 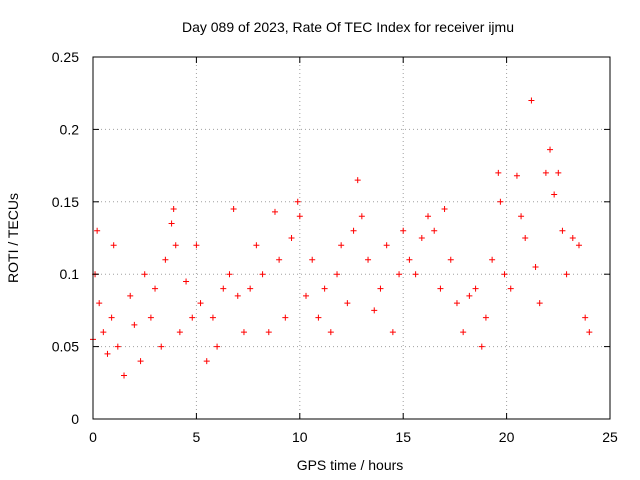 What do you see at coordinates (70, 274) in the screenshot?
I see `y-tick-label: 0.1` at bounding box center [70, 274].